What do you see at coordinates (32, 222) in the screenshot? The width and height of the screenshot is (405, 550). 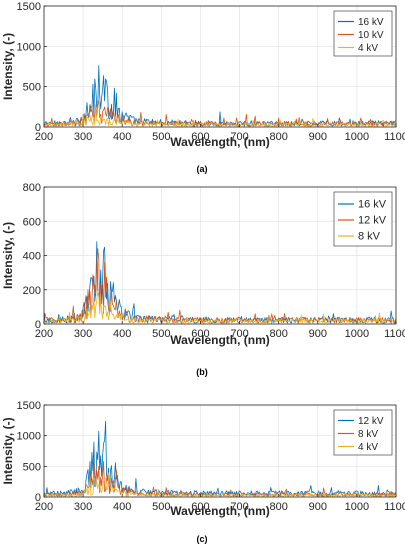 I see `y-tick-label: 600` at bounding box center [32, 222].